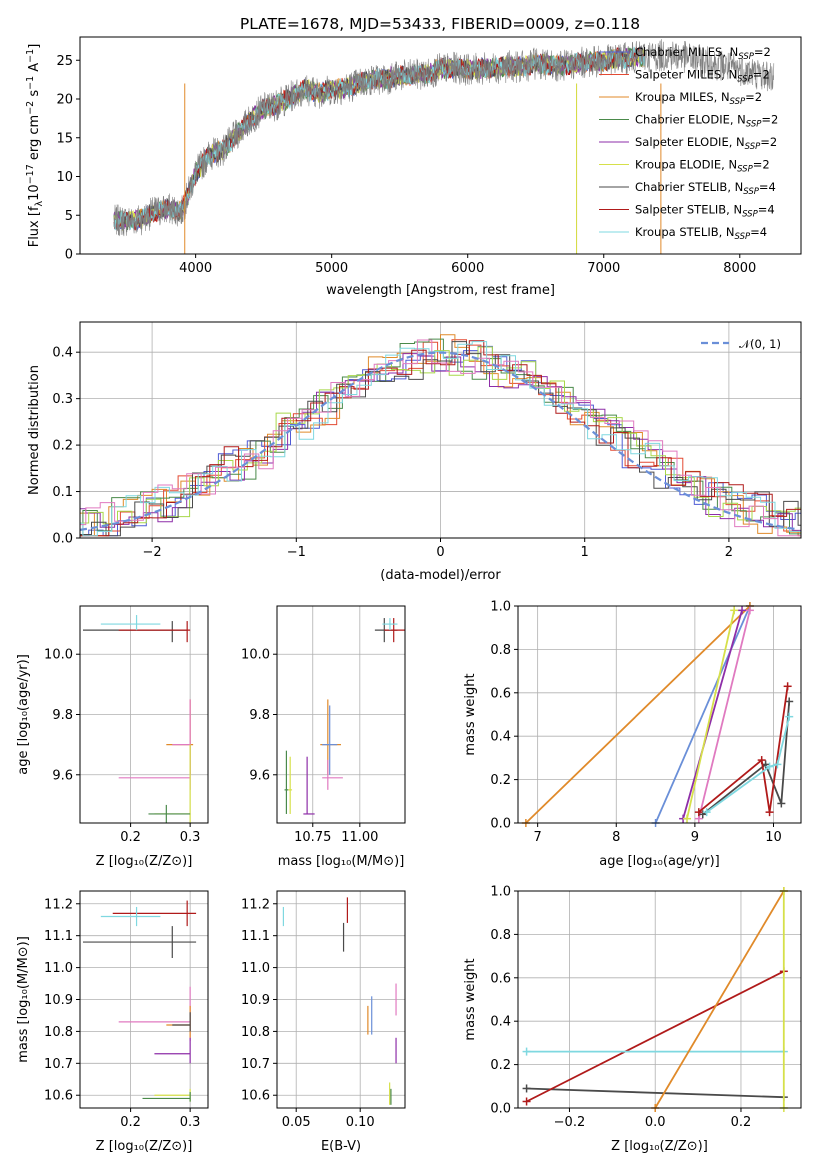 The image size is (819, 1170). What do you see at coordinates (39, 203) in the screenshot?
I see `y-axis-label-part: λ` at bounding box center [39, 203].